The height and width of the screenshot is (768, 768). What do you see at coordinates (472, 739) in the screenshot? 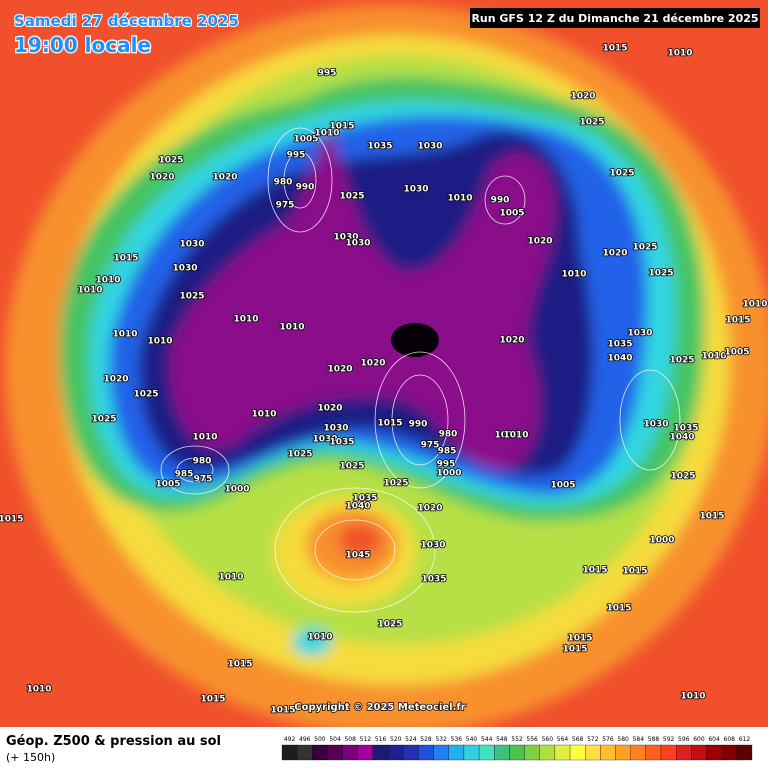
I see `legend-label: 540` at bounding box center [472, 739].